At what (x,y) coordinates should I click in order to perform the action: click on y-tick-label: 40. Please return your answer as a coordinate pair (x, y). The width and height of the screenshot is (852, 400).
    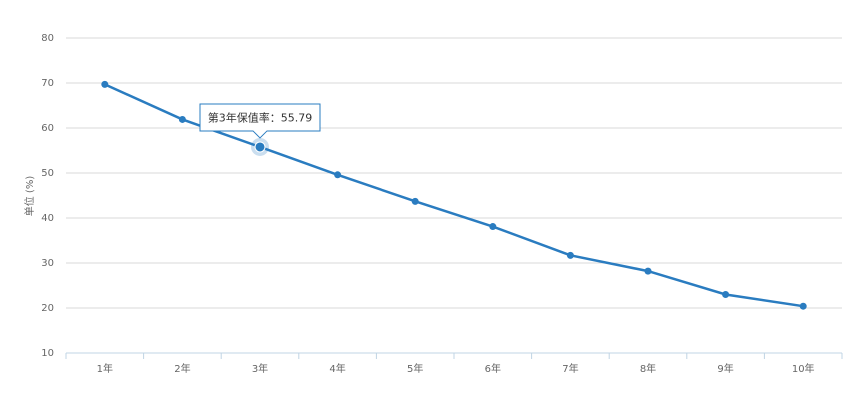
    Looking at the image, I should click on (47, 218).